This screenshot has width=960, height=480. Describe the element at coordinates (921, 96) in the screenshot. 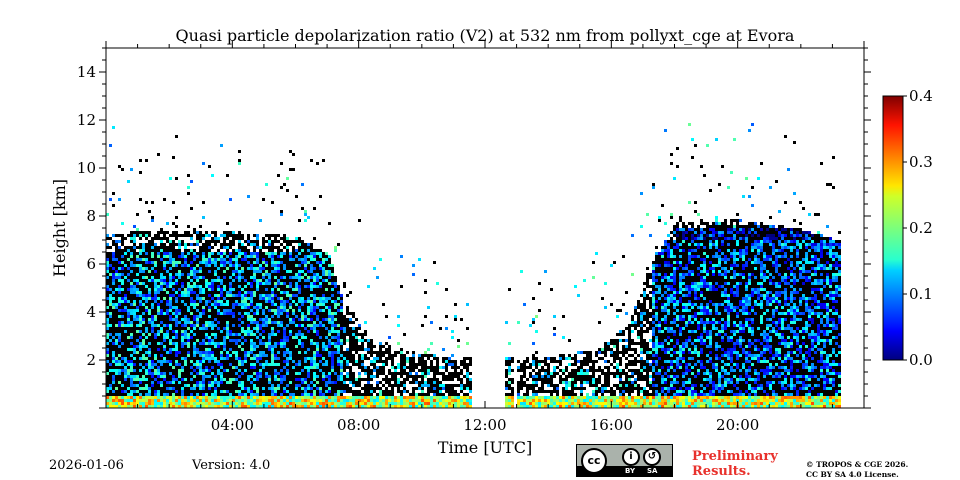

I see `colorbar-tick-label: 0.4` at that location.